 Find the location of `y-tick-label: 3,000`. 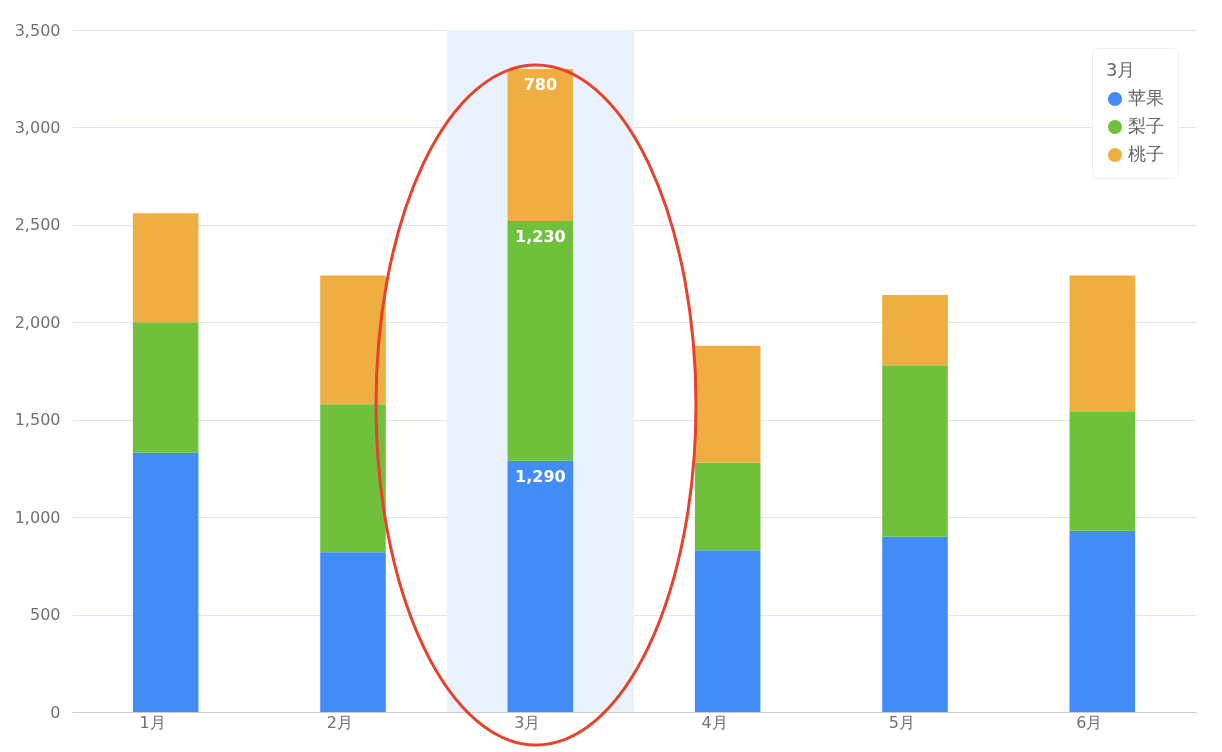

y-tick-label: 3,000 is located at coordinates (37, 127).